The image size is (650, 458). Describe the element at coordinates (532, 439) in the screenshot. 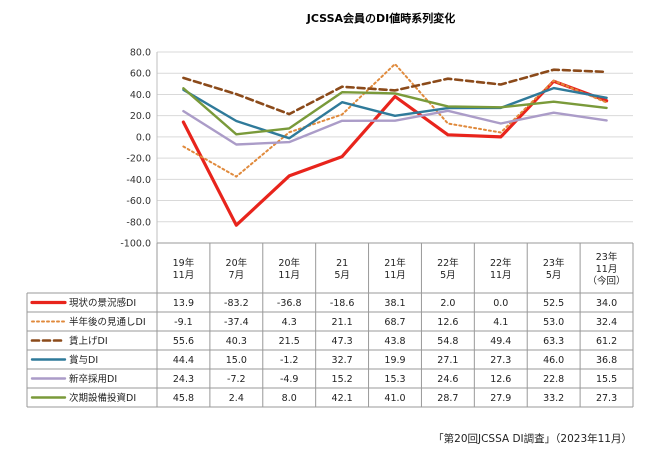

I see `source-note: 「第20回JCSSA DI調査」（2023年11月）` at that location.